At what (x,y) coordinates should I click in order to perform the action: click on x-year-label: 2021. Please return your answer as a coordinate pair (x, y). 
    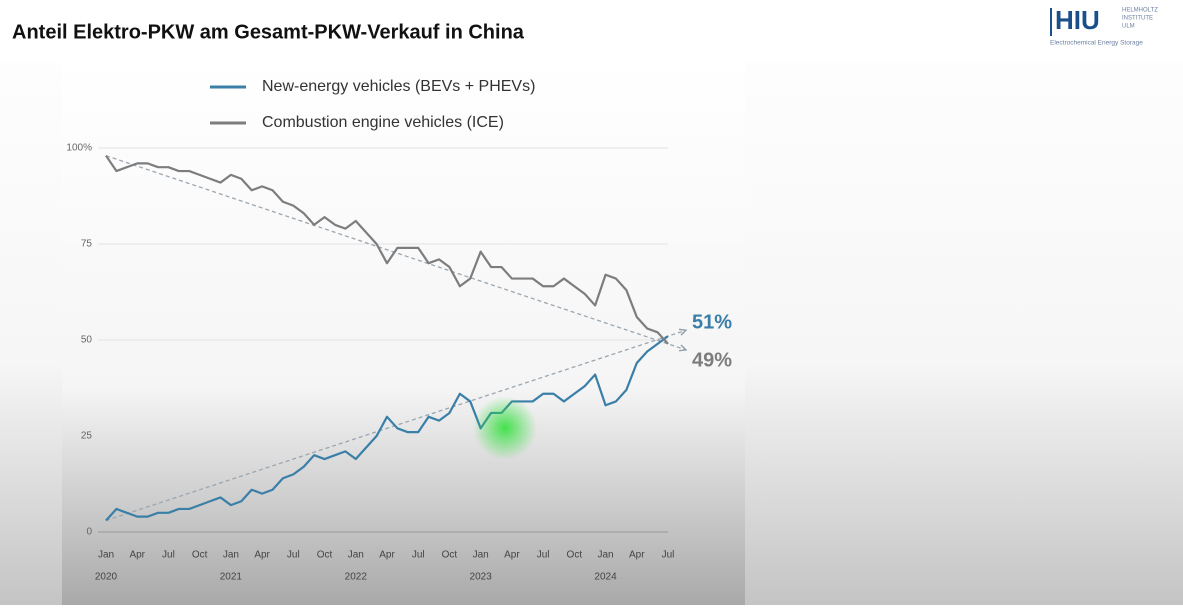
    Looking at the image, I should click on (231, 577).